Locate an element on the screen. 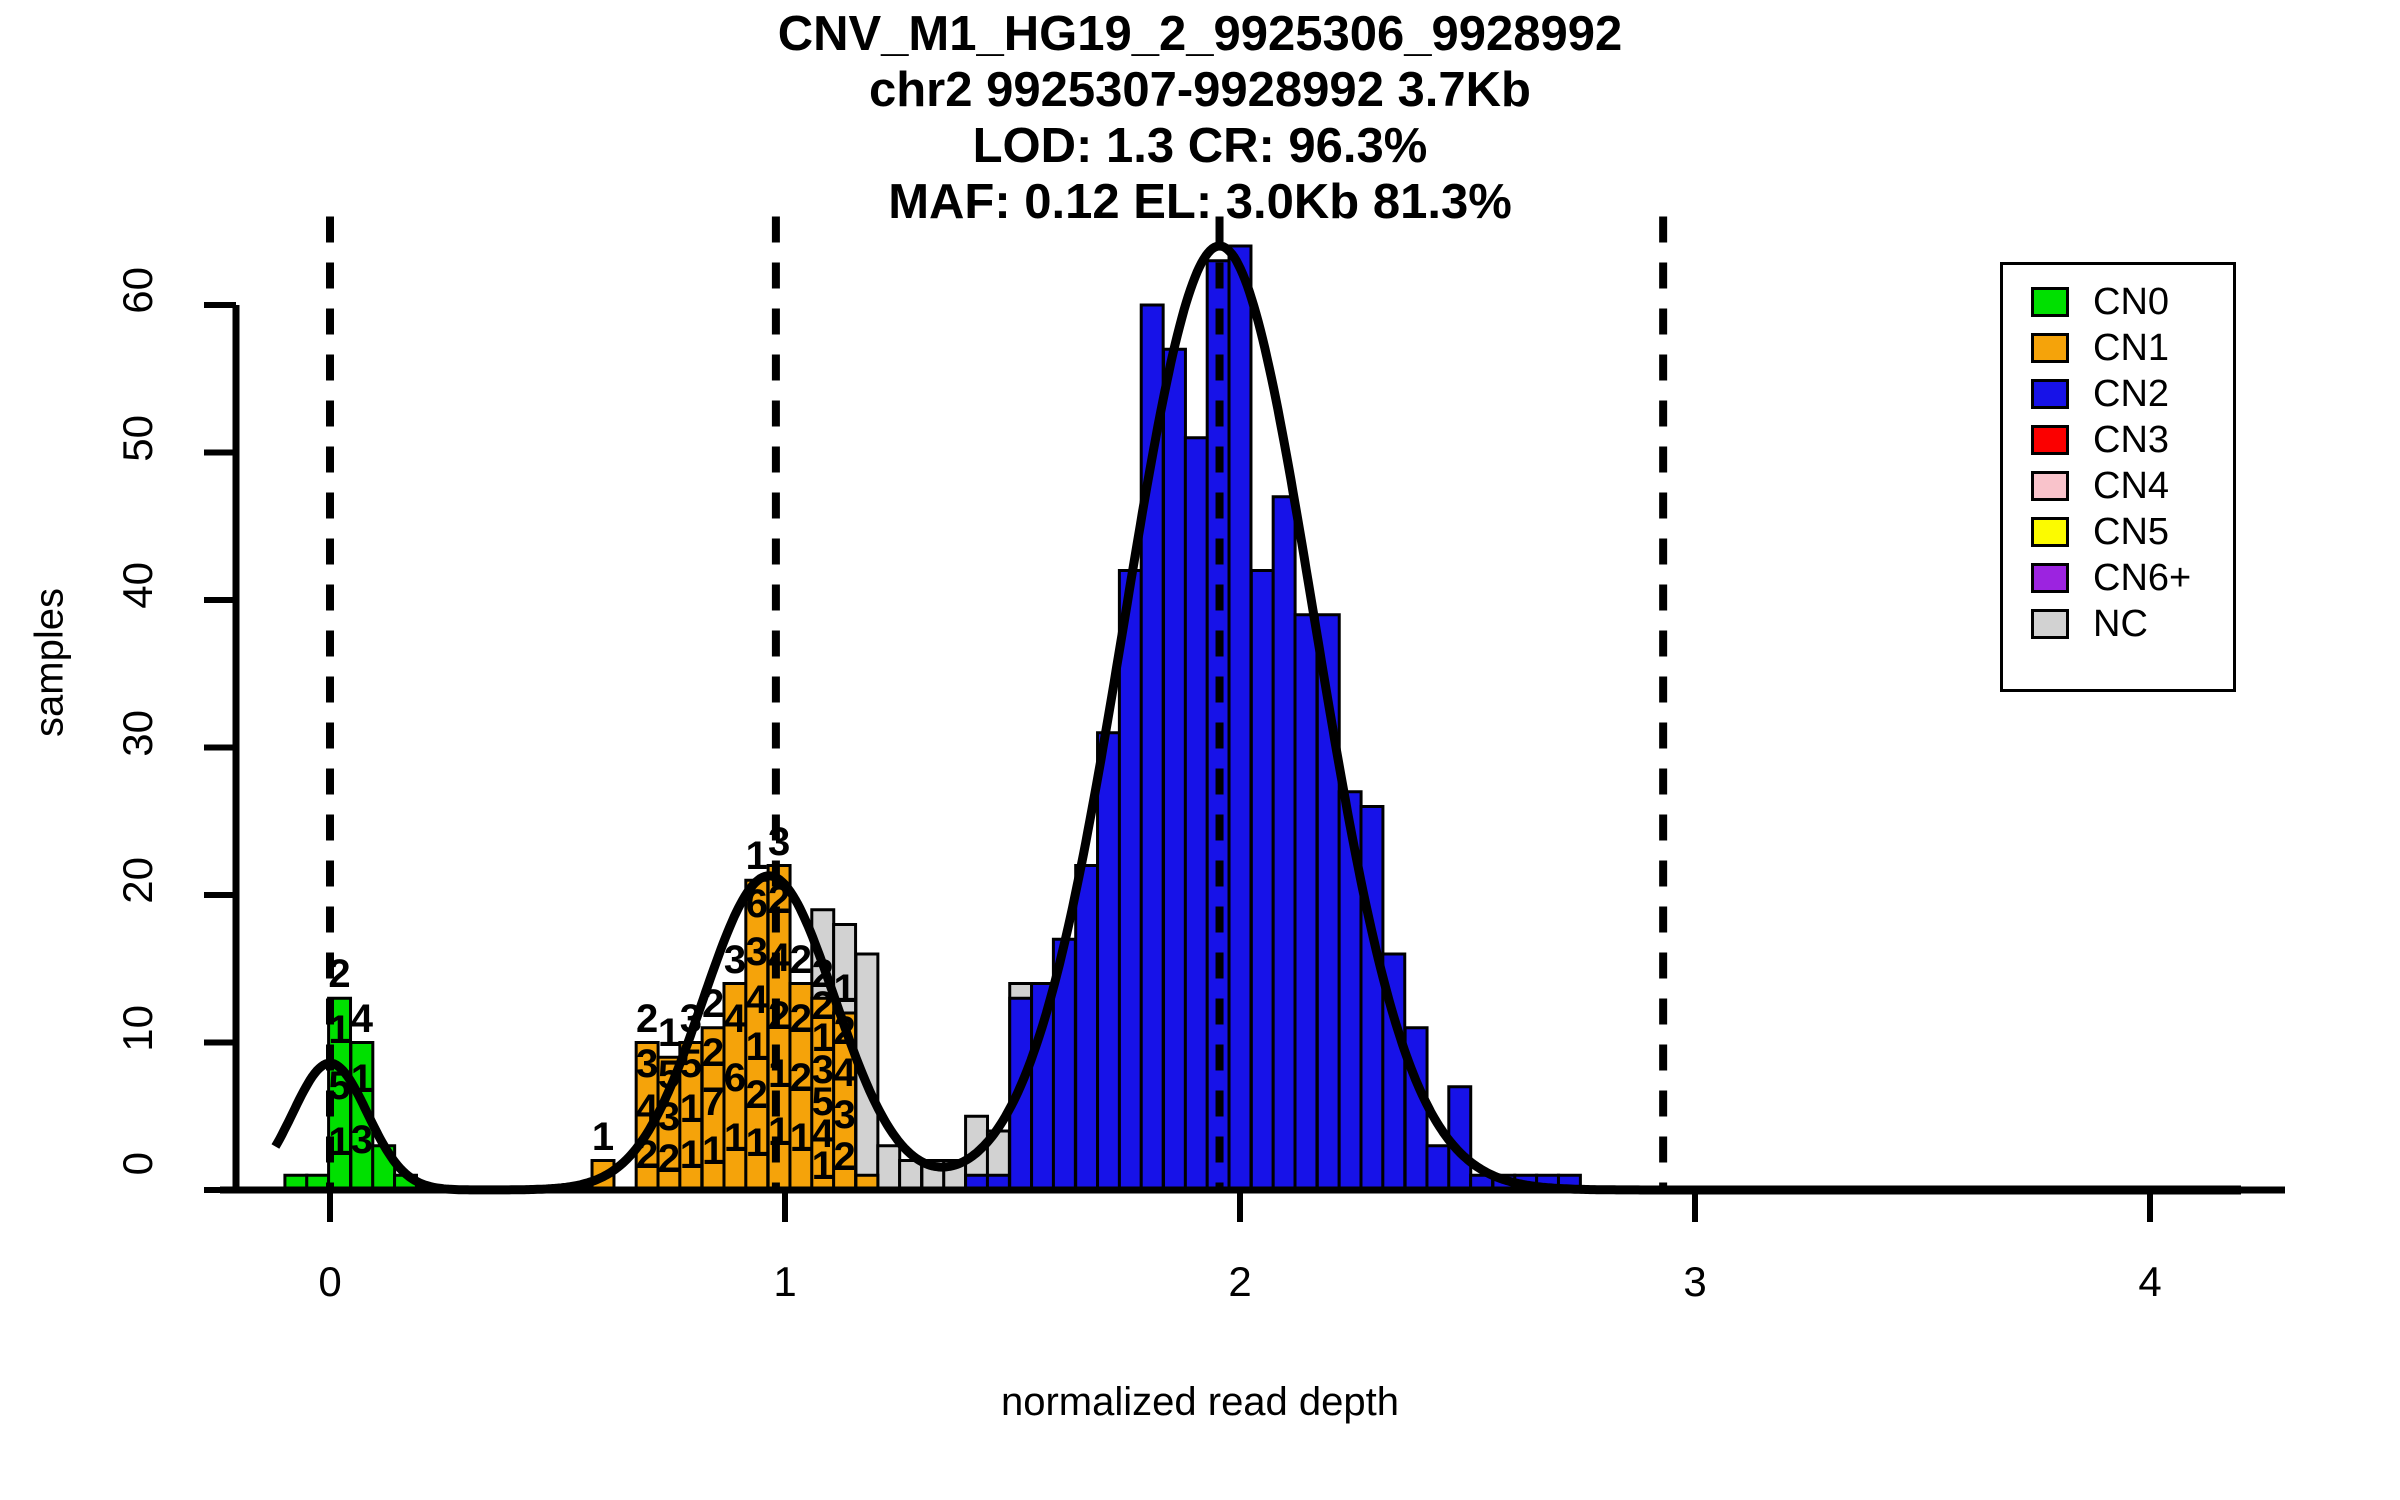 The width and height of the screenshot is (2400, 1500). legend-label: CN5 is located at coordinates (2131, 532).